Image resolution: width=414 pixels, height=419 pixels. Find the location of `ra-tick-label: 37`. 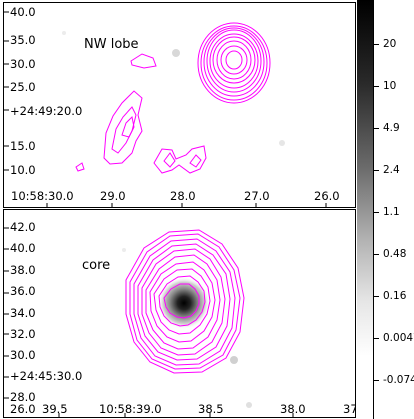

ra-tick-label: 37 is located at coordinates (349, 409).